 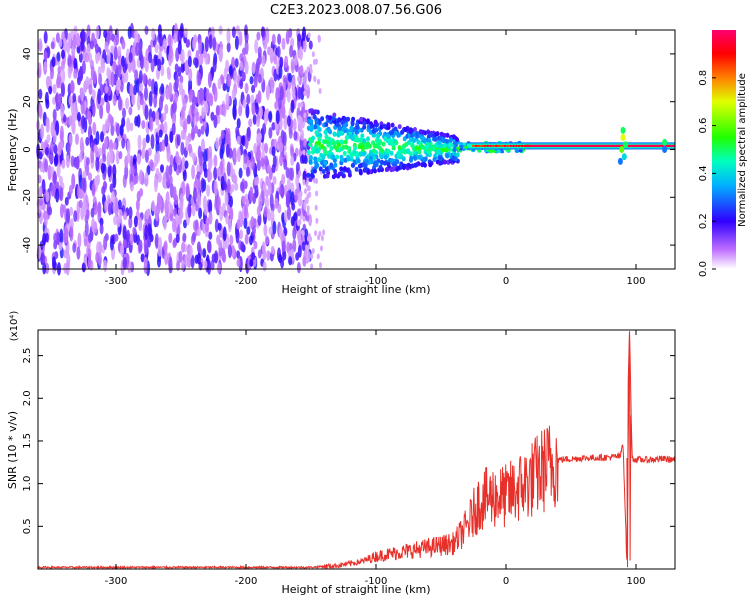 I want to click on colorbar-tick-label: 0.6, so click(x=703, y=126).